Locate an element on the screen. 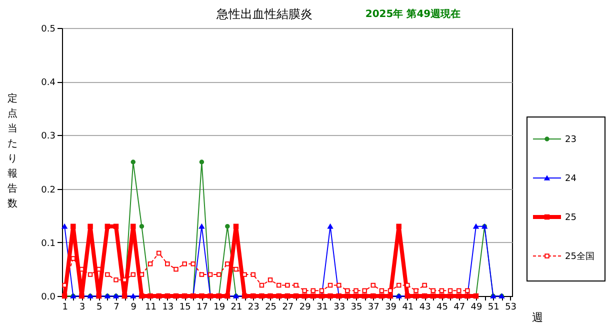  x-tick-label: 13 is located at coordinates (168, 307).